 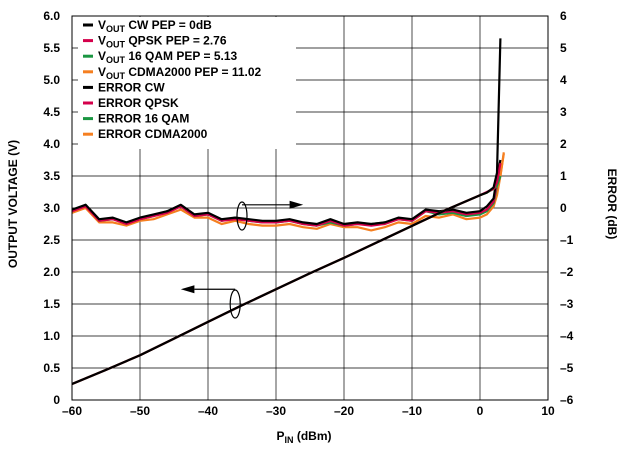 What do you see at coordinates (138, 103) in the screenshot?
I see `legend-entry: ERROR QPSK` at bounding box center [138, 103].